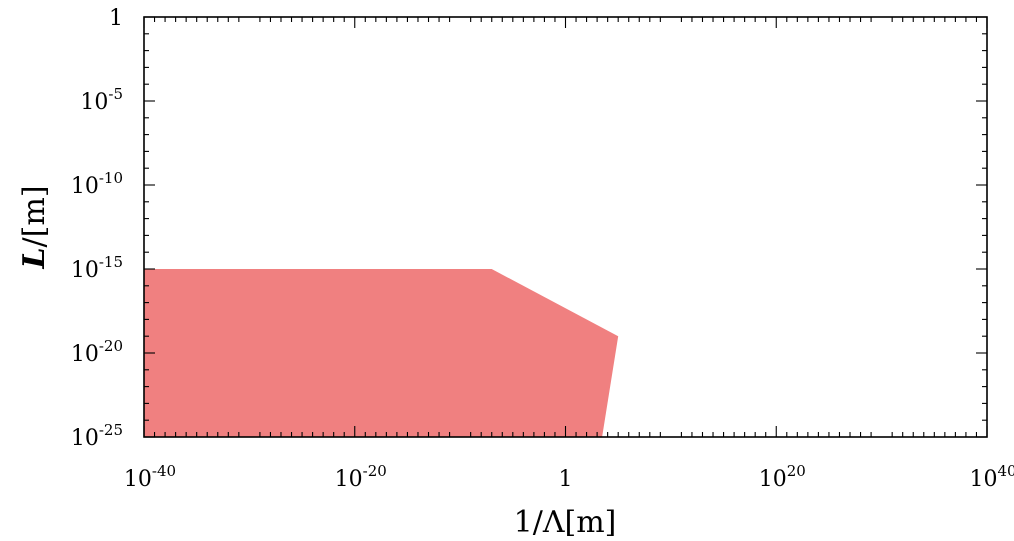 The width and height of the screenshot is (1014, 541). Describe the element at coordinates (381, 353) in the screenshot. I see `excluded-region` at that location.